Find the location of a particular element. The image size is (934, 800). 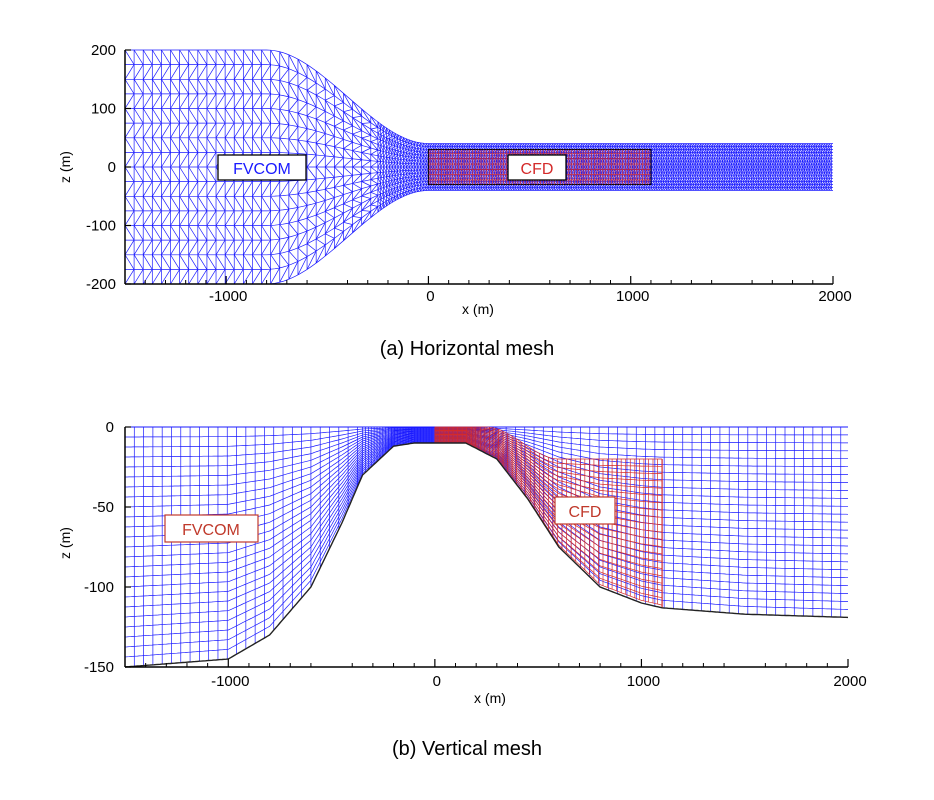

cfd-label-box is located at coordinates (585, 510).